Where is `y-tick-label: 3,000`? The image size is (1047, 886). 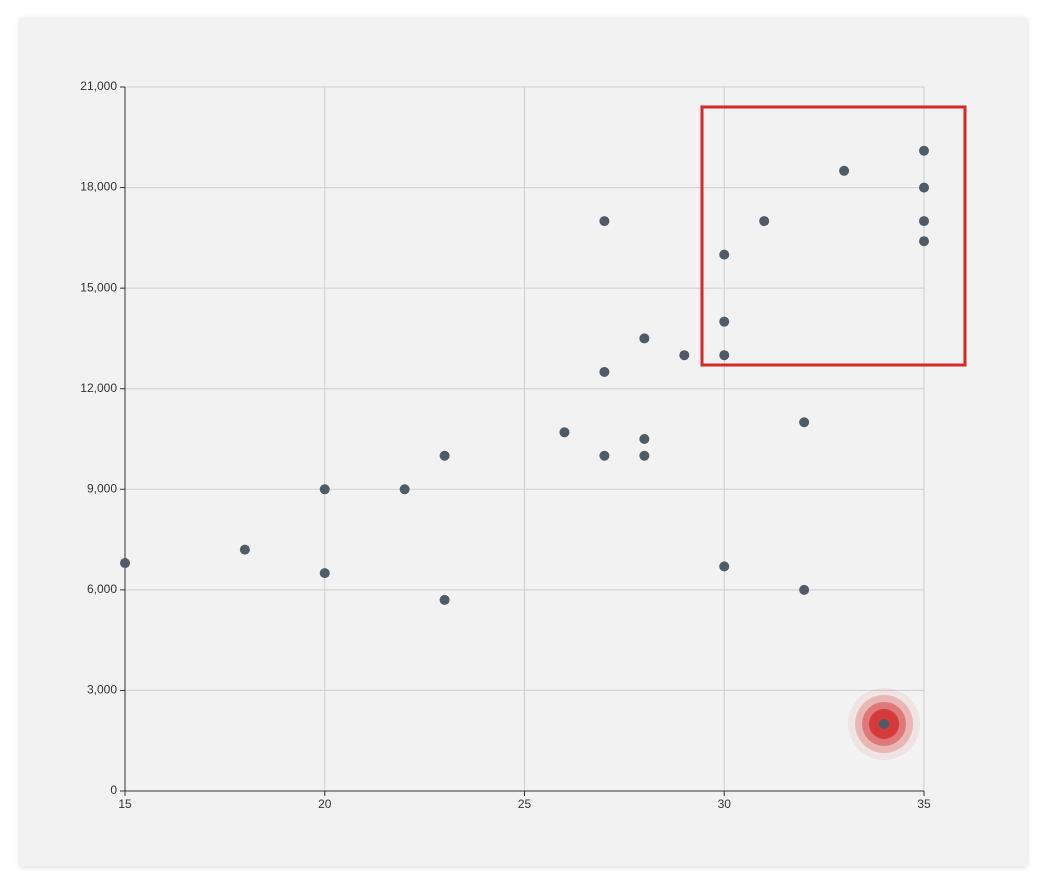
y-tick-label: 3,000 is located at coordinates (102, 690).